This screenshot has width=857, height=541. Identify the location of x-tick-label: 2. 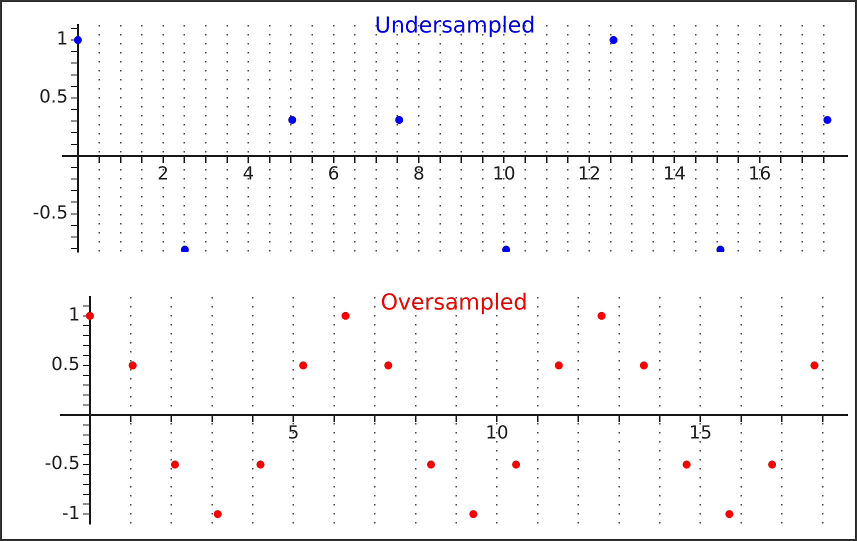
(163, 173).